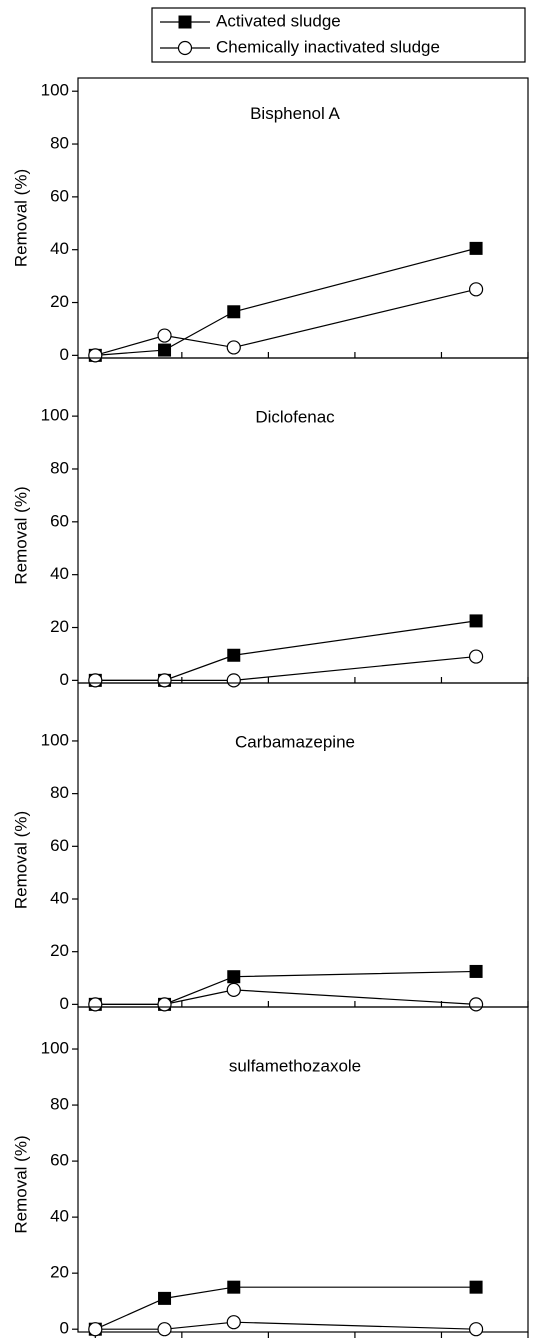 Image resolution: width=545 pixels, height=1340 pixels. What do you see at coordinates (354, 1338) in the screenshot?
I see `x-tick-label: 15` at bounding box center [354, 1338].